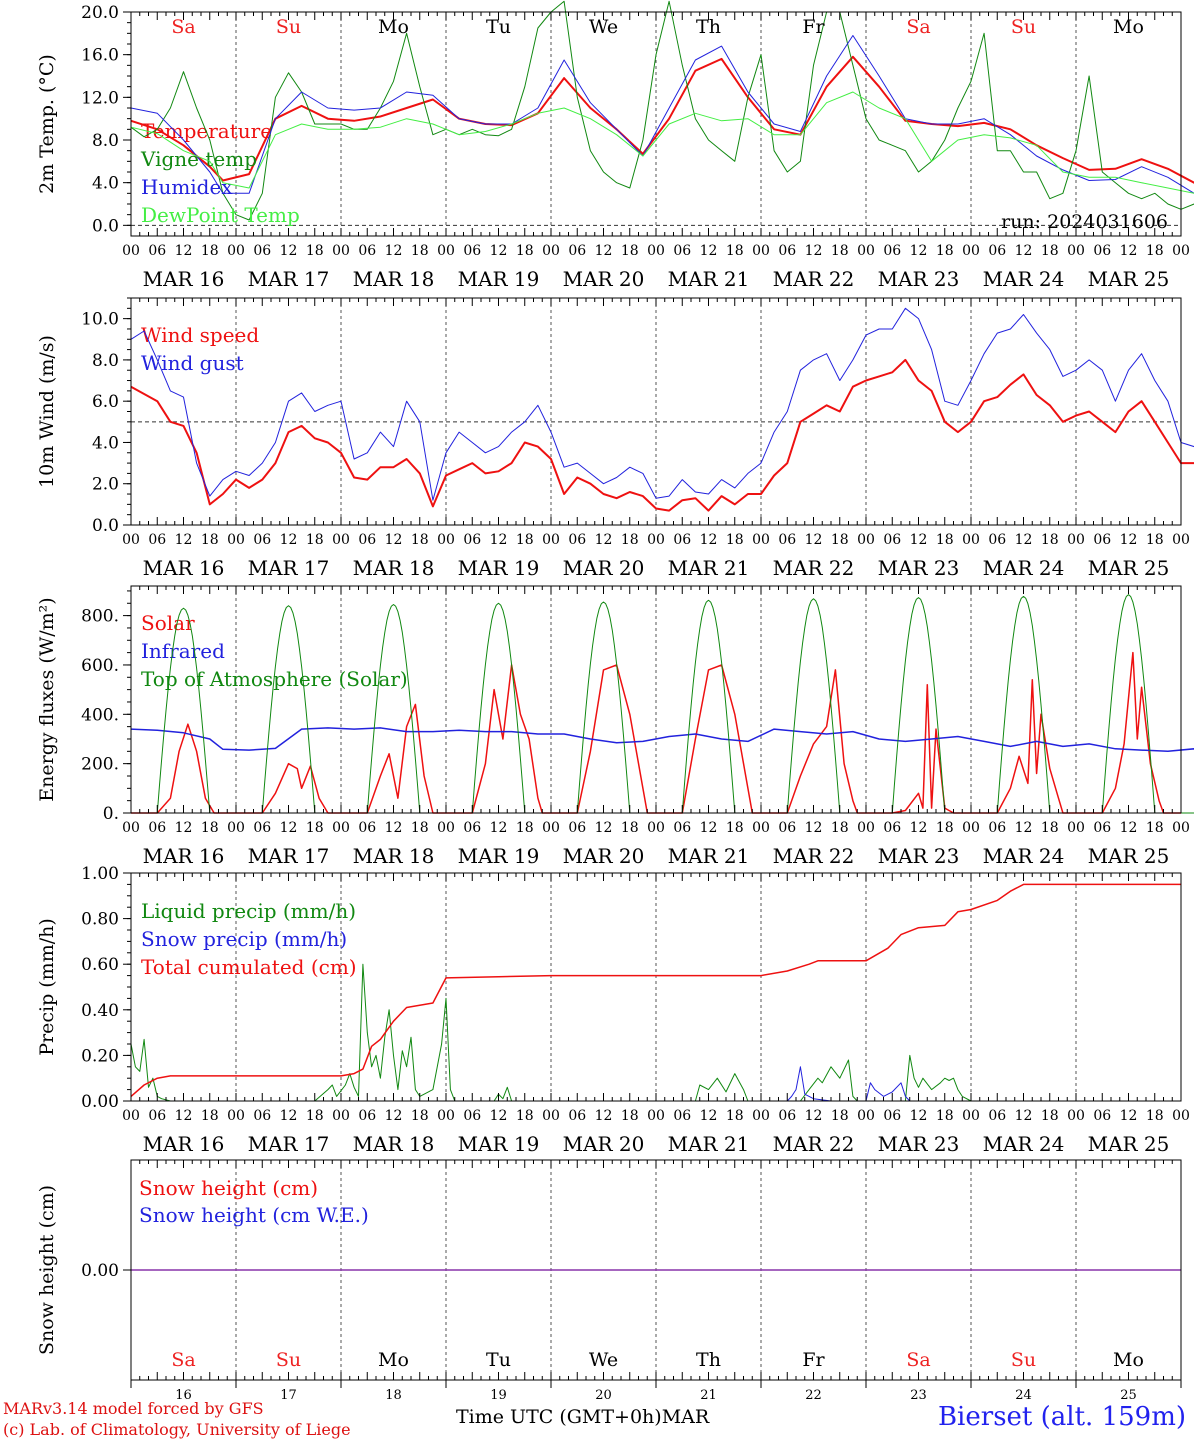  What do you see at coordinates (813, 1360) in the screenshot?
I see `weekday-label: Fr` at bounding box center [813, 1360].